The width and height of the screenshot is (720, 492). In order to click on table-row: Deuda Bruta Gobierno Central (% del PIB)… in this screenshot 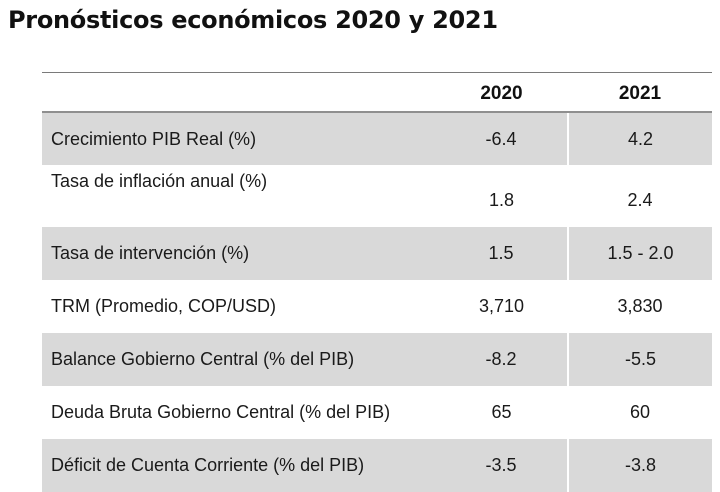, I will do `click(377, 412)`.